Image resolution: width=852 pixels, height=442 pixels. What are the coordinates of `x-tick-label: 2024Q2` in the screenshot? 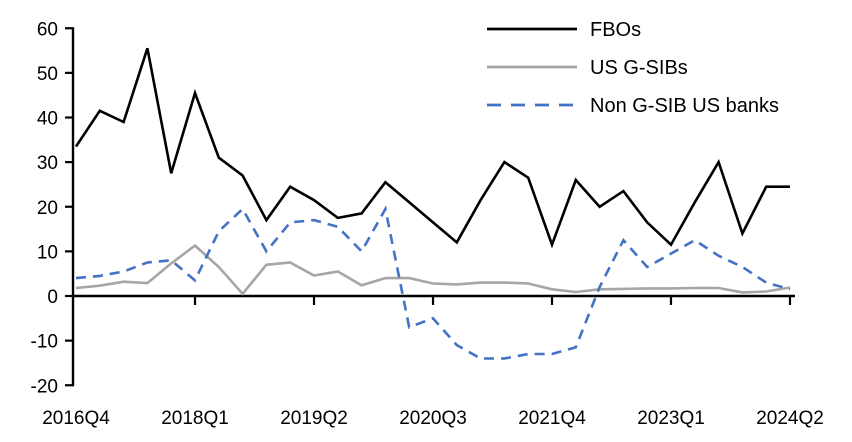 It's located at (790, 418).